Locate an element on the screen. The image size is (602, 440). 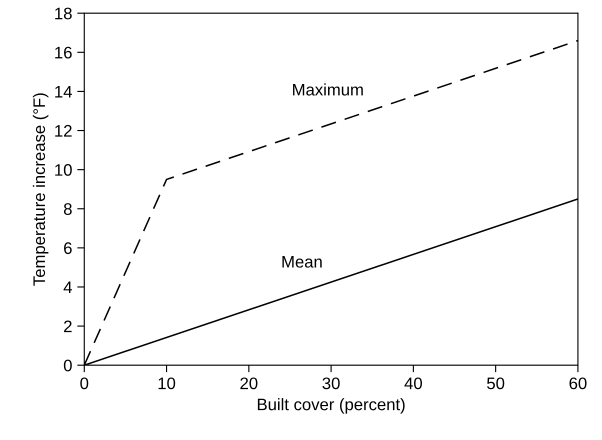
y-tick-label: 2 is located at coordinates (68, 326).